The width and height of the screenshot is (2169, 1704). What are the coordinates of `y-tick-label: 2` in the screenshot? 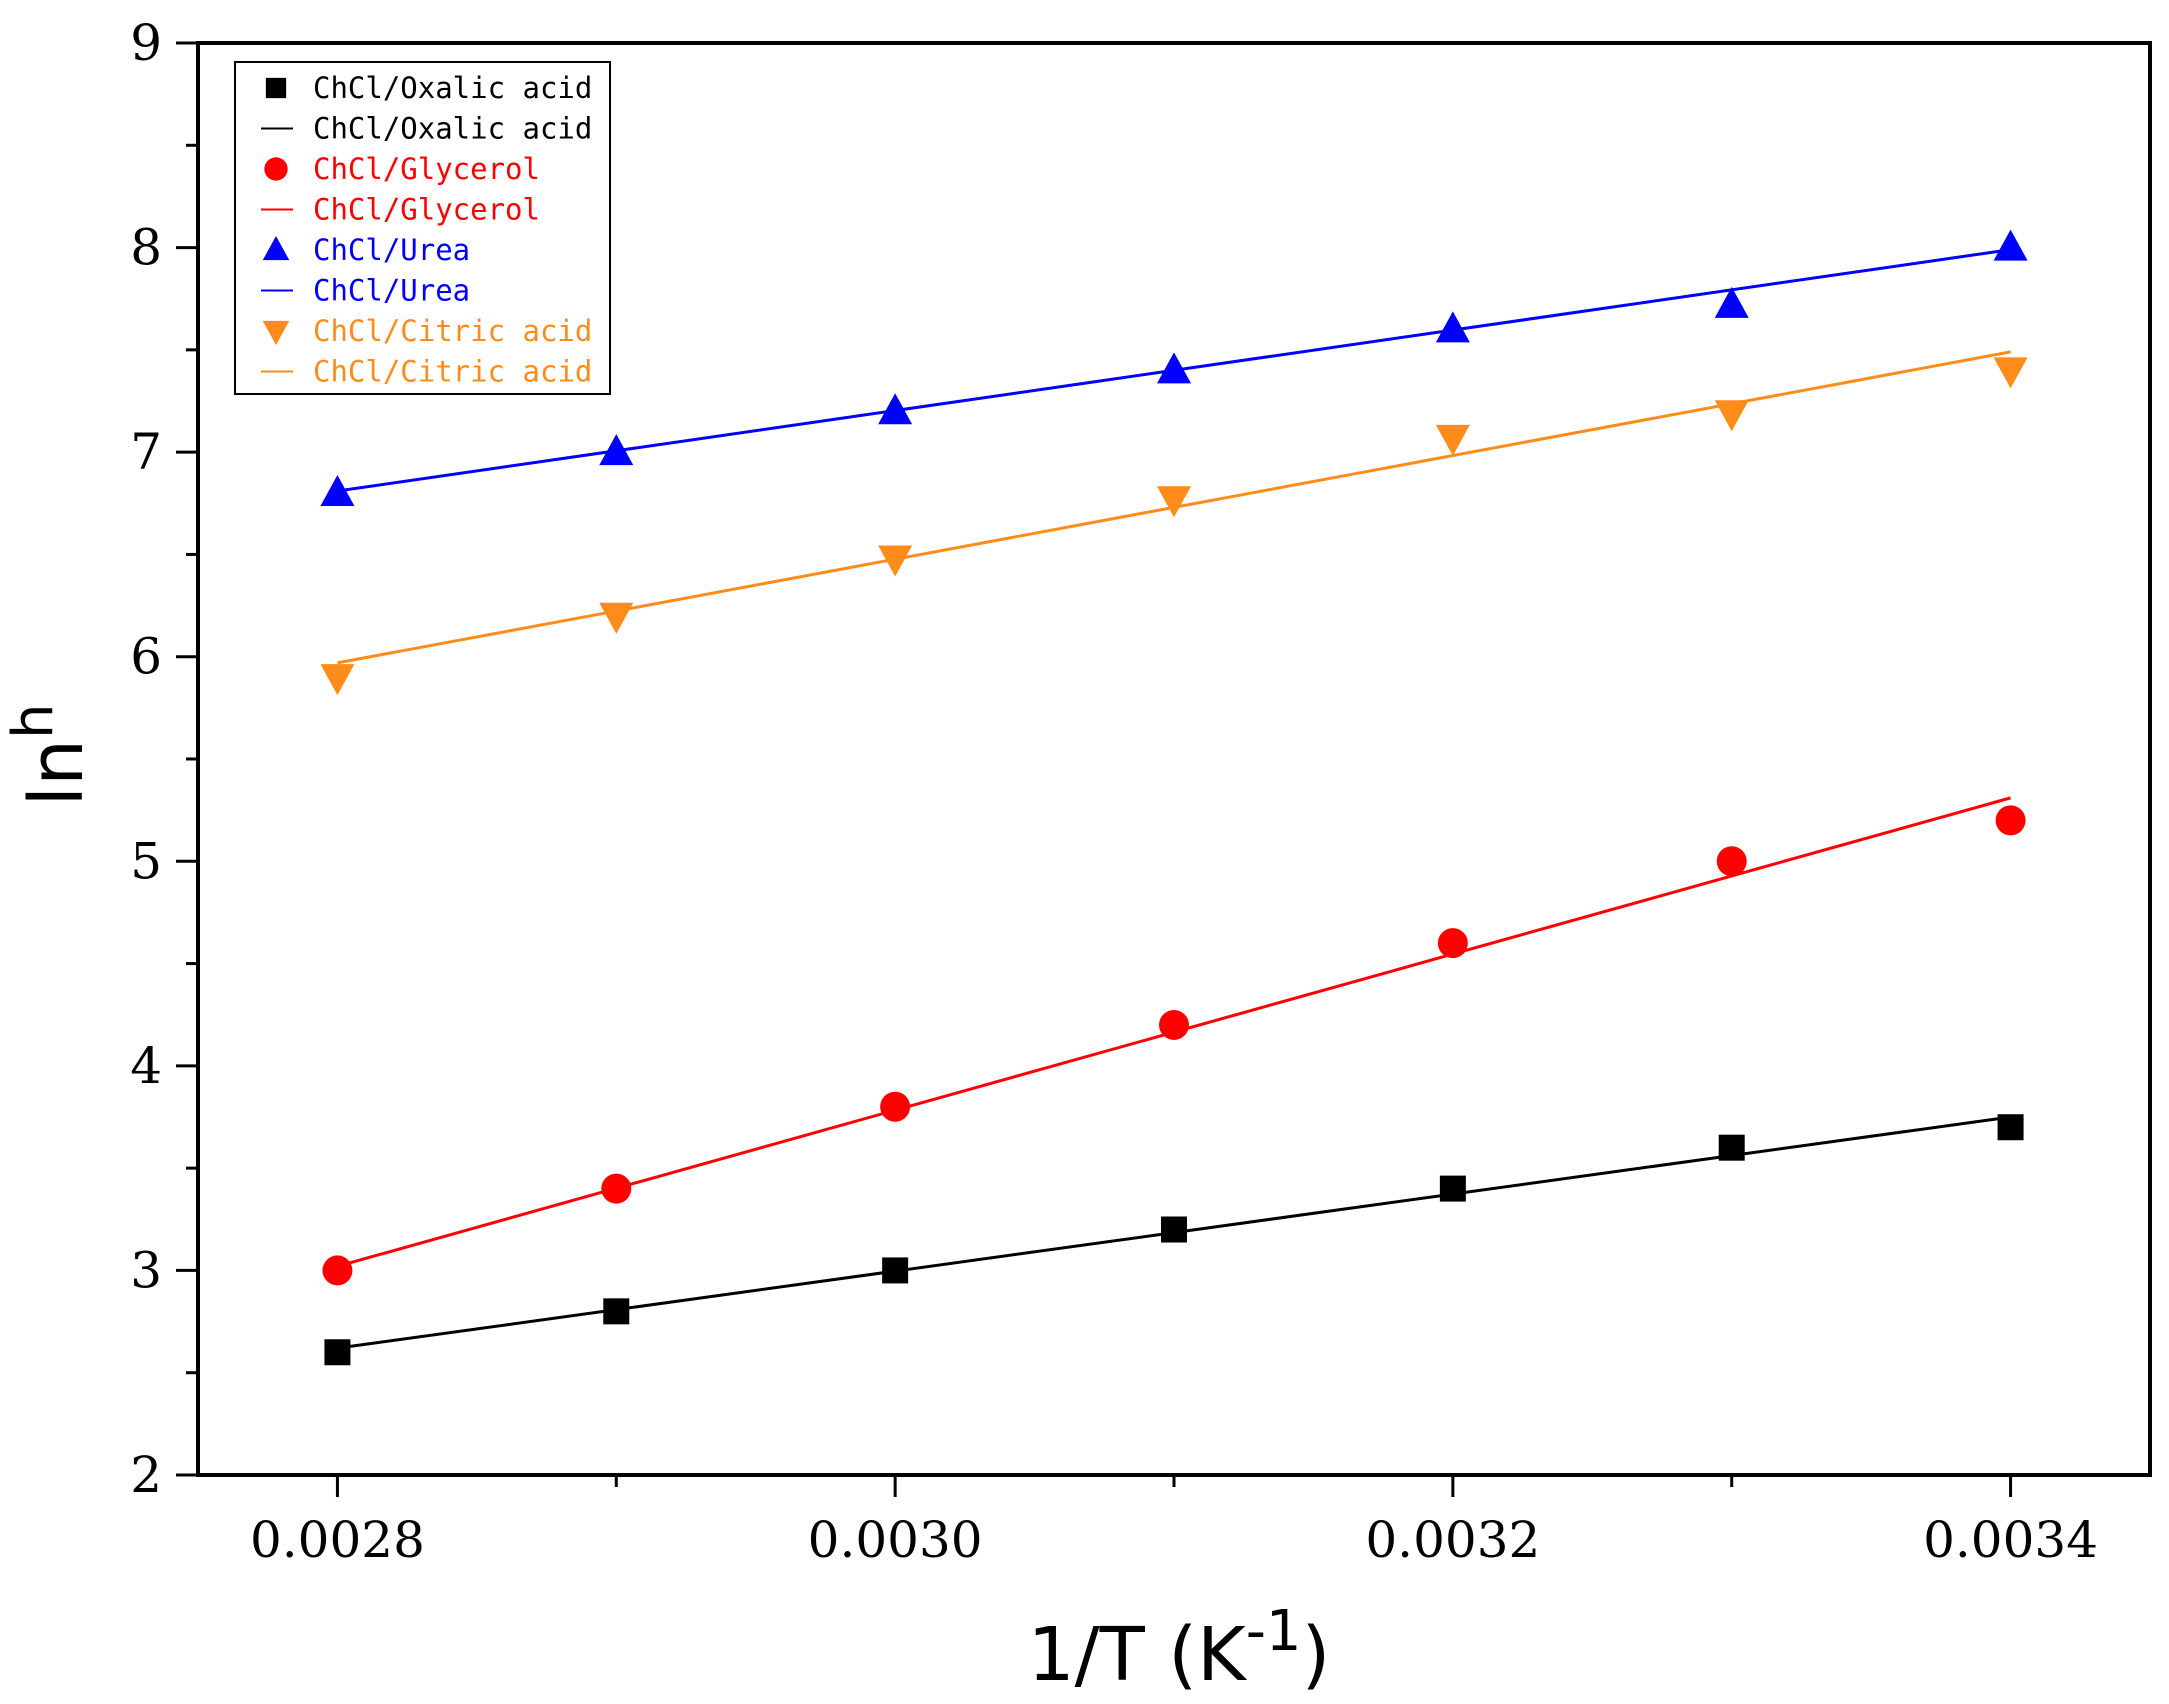 It's located at (146, 1475).